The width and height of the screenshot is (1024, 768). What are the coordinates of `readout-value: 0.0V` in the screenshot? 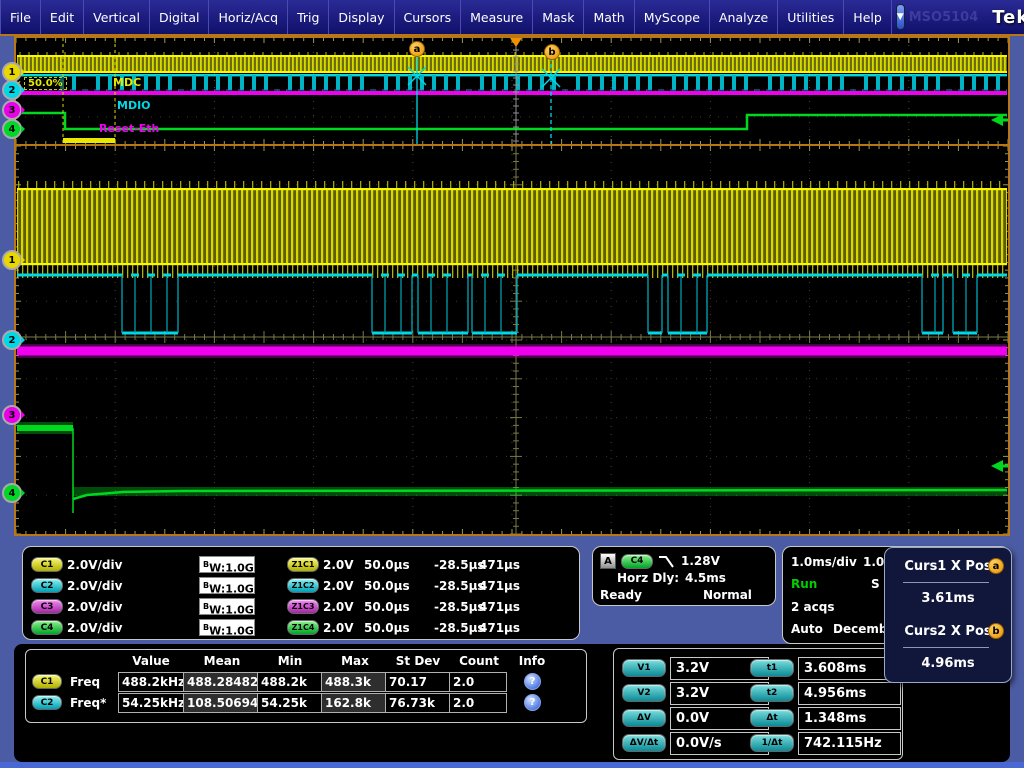 It's located at (719, 718).